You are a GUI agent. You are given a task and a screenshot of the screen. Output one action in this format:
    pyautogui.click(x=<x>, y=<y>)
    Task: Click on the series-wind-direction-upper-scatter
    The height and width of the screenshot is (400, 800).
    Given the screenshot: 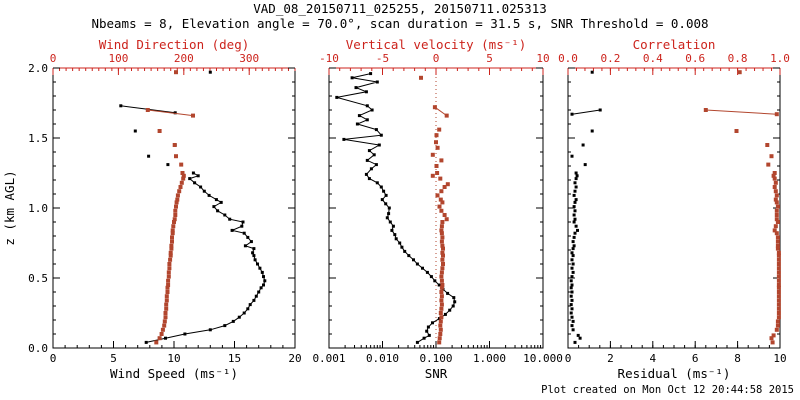 What is the action you would take?
    pyautogui.click(x=170, y=118)
    